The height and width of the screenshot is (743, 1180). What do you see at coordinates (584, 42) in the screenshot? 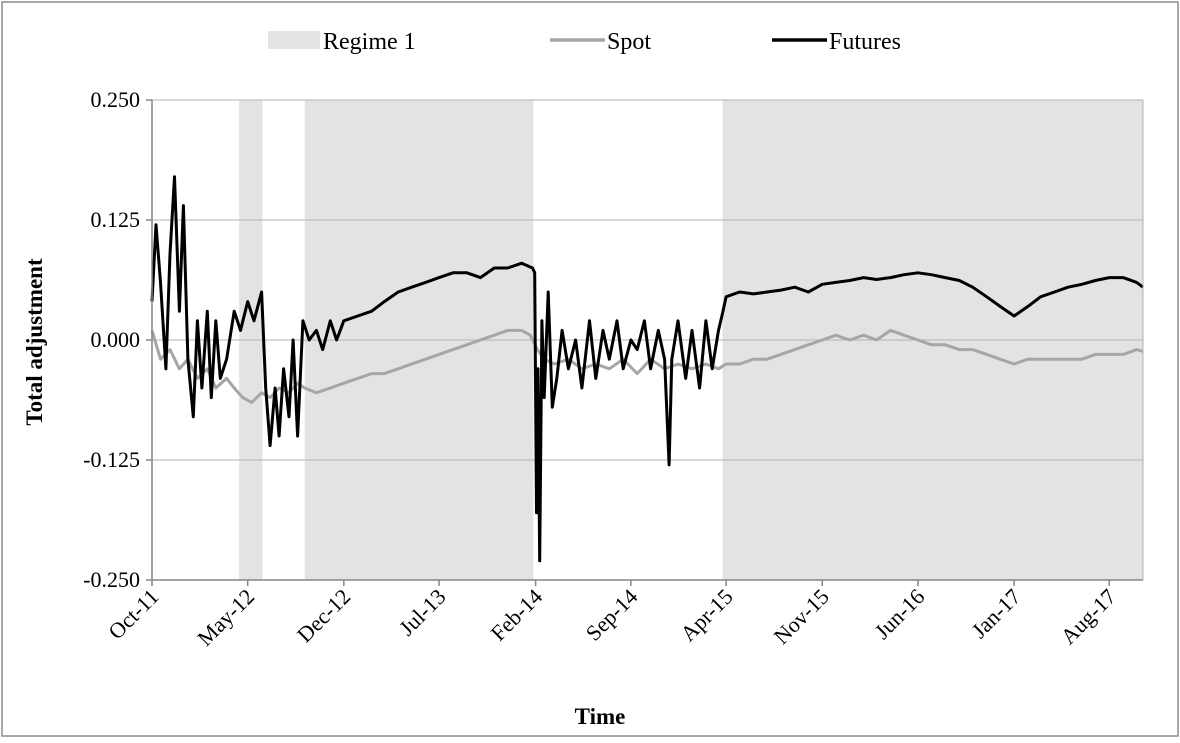
I see `legend: Regime 1 Spot Futures` at bounding box center [584, 42].